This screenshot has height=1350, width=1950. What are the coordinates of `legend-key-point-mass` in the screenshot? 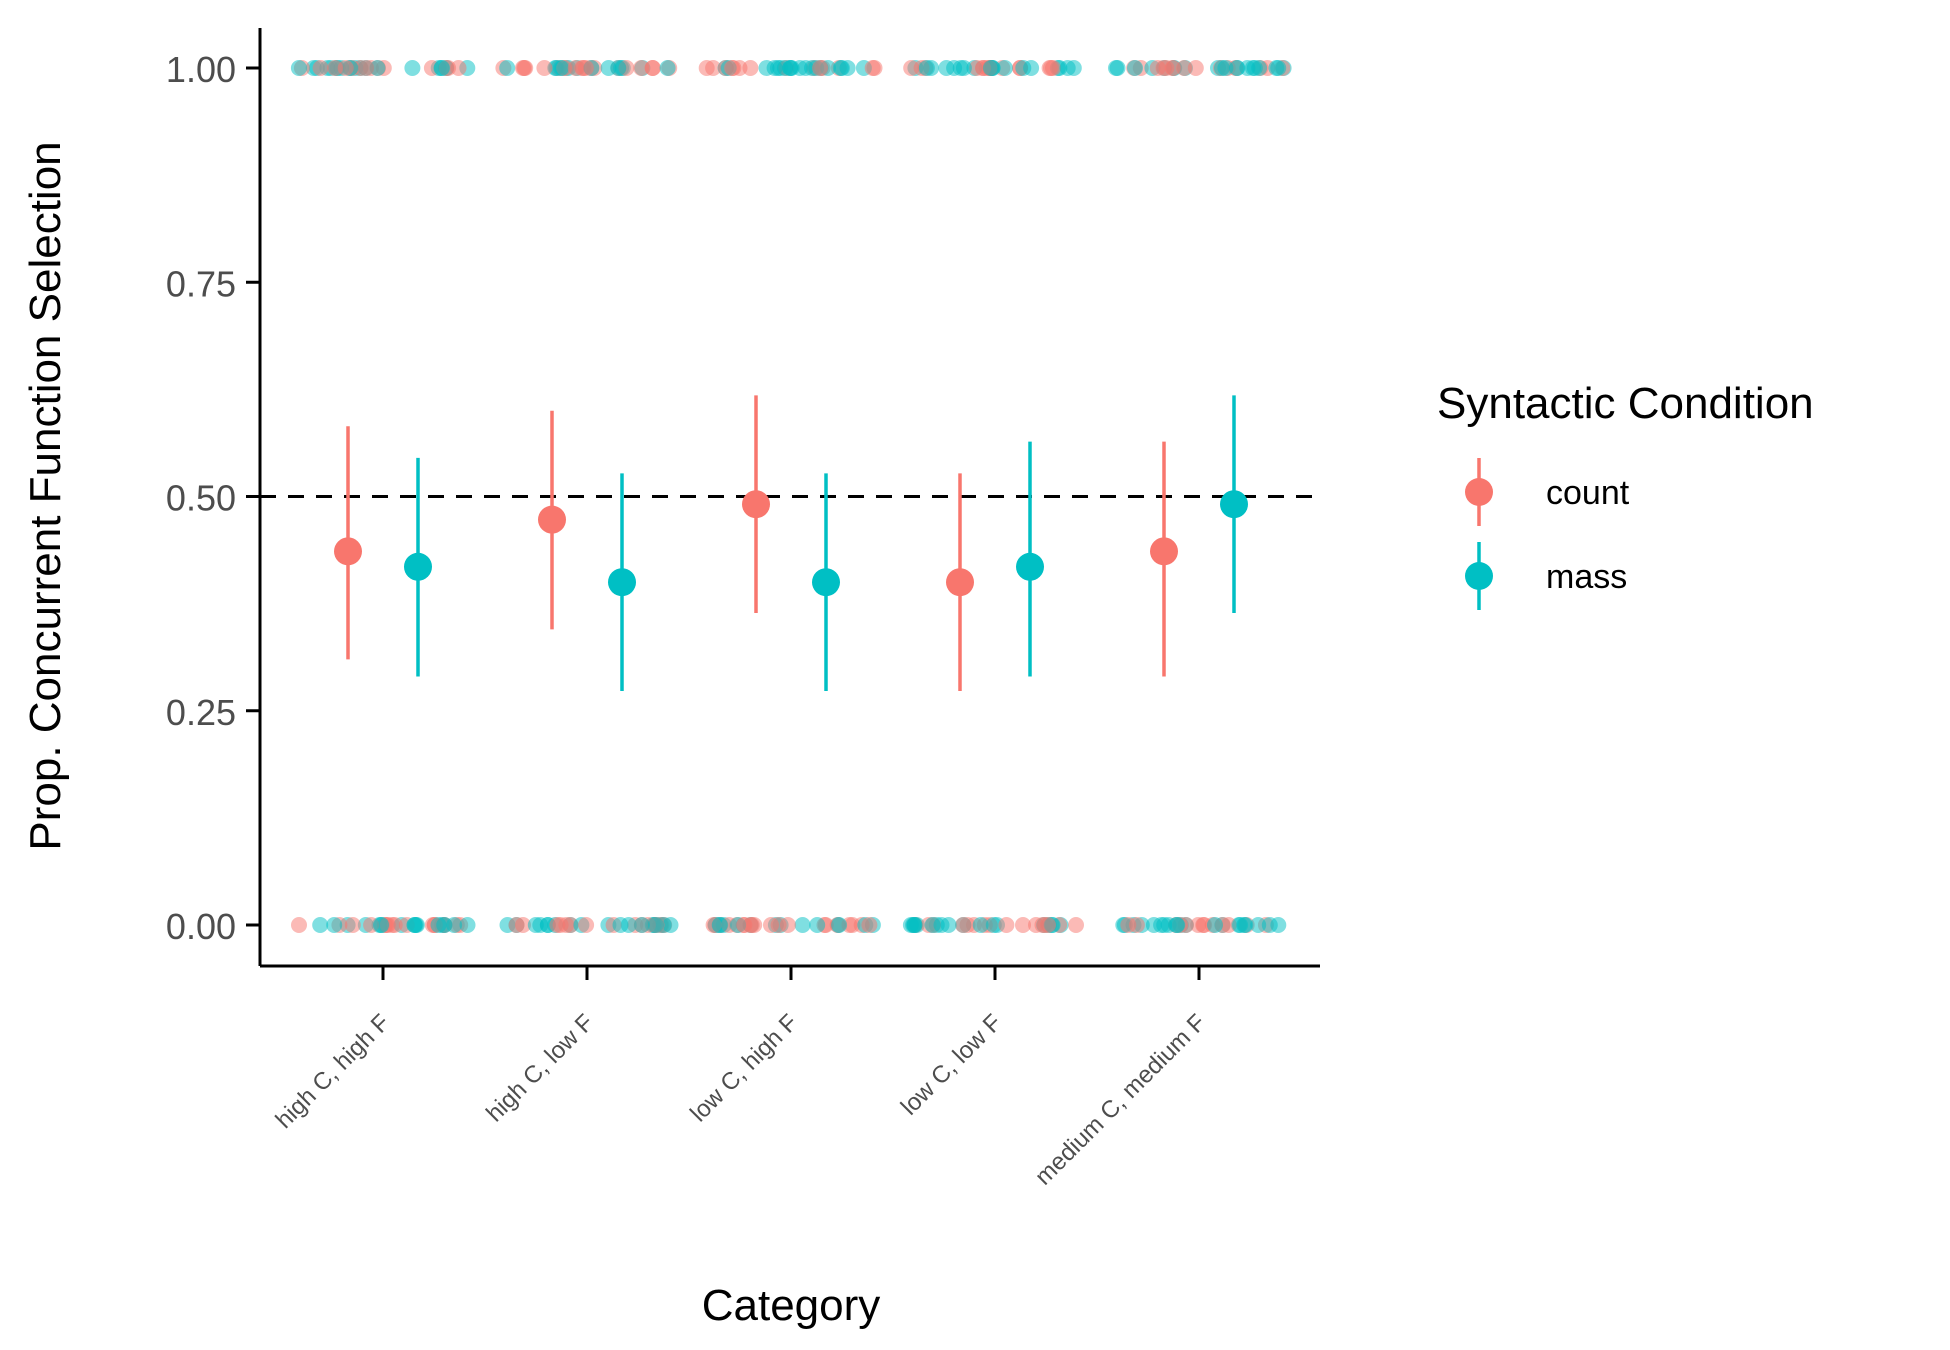 It's located at (1479, 576).